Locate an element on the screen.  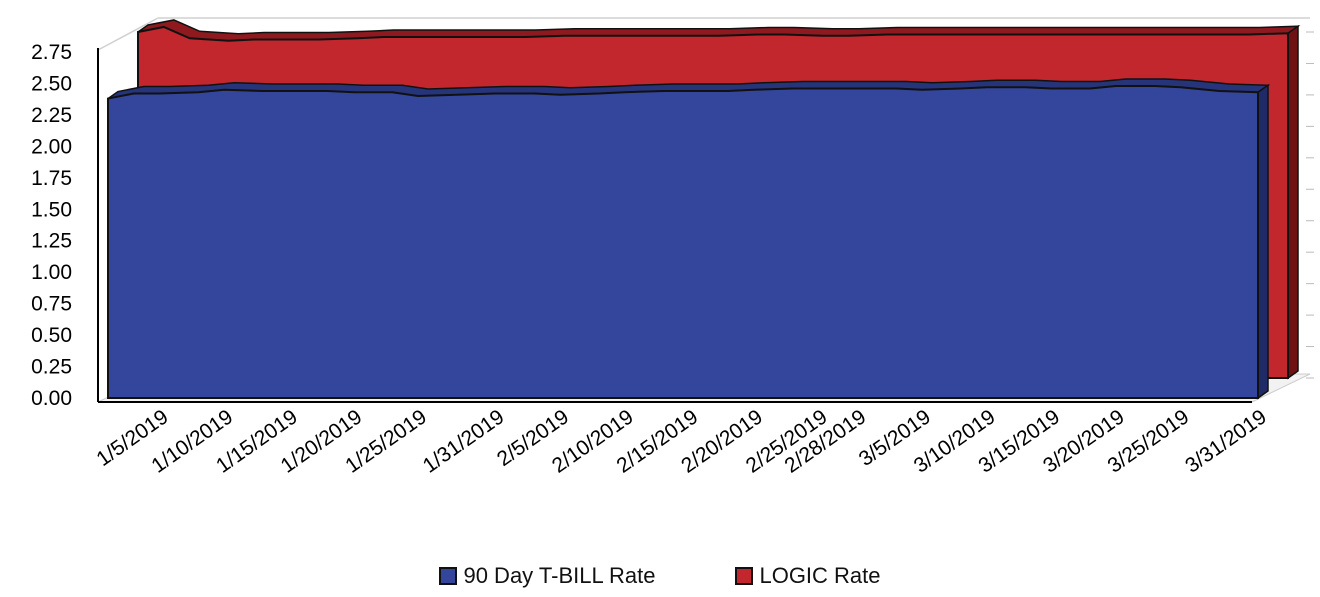
x-tick-label: 3/31/2019 is located at coordinates (1226, 441).